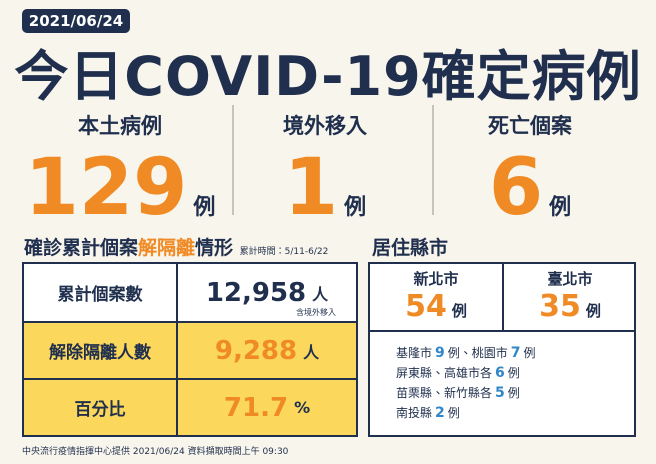  I want to click on county-cell: 新北市 54 例, so click(436, 297).